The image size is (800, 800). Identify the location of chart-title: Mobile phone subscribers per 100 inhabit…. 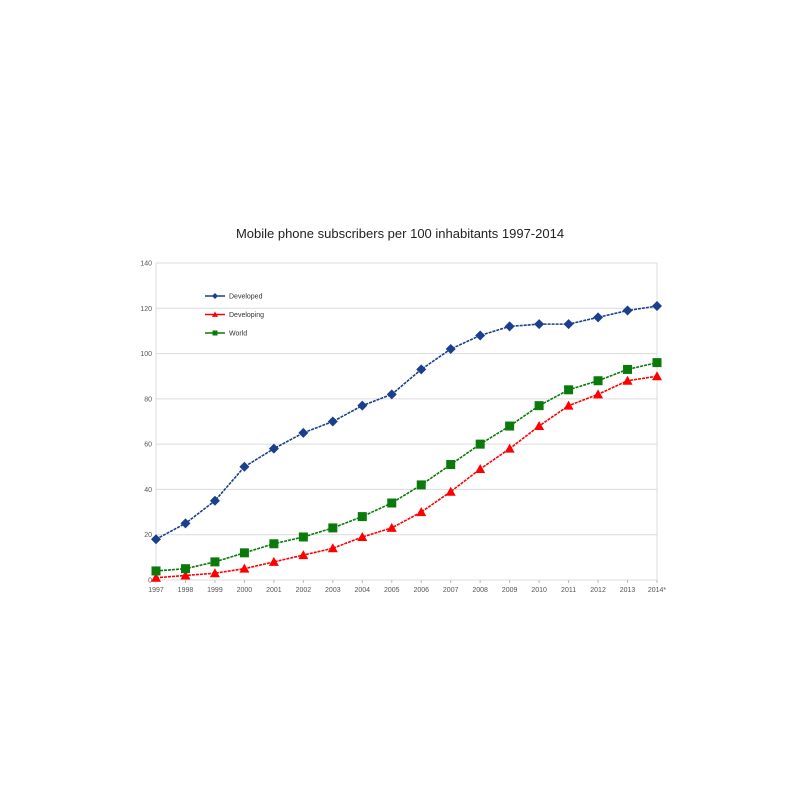
(400, 233).